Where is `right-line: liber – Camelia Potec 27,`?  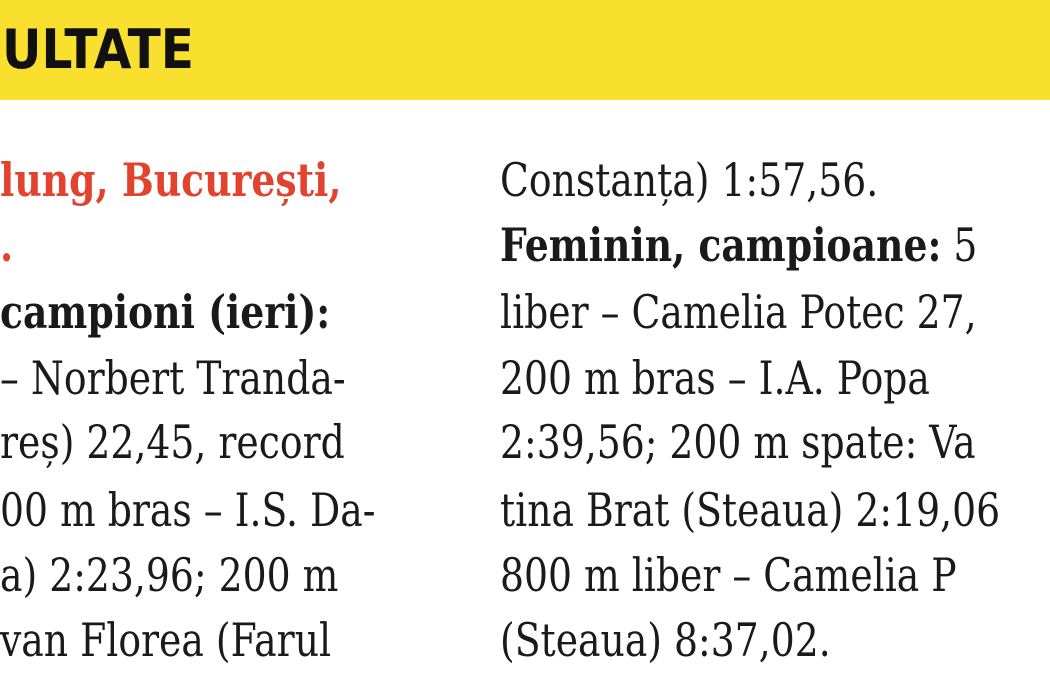 right-line: liber – Camelia Potec 27, is located at coordinates (738, 312).